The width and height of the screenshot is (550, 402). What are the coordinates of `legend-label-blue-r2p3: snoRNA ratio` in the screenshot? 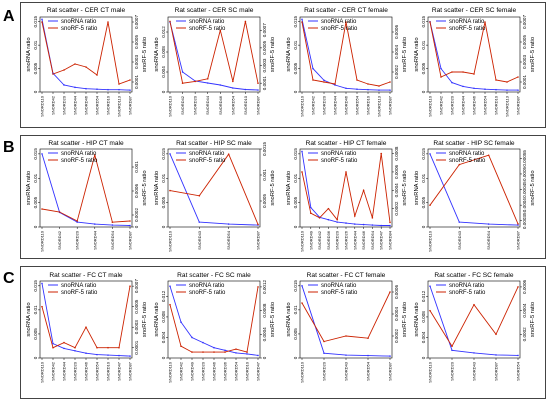 It's located at (467, 286).